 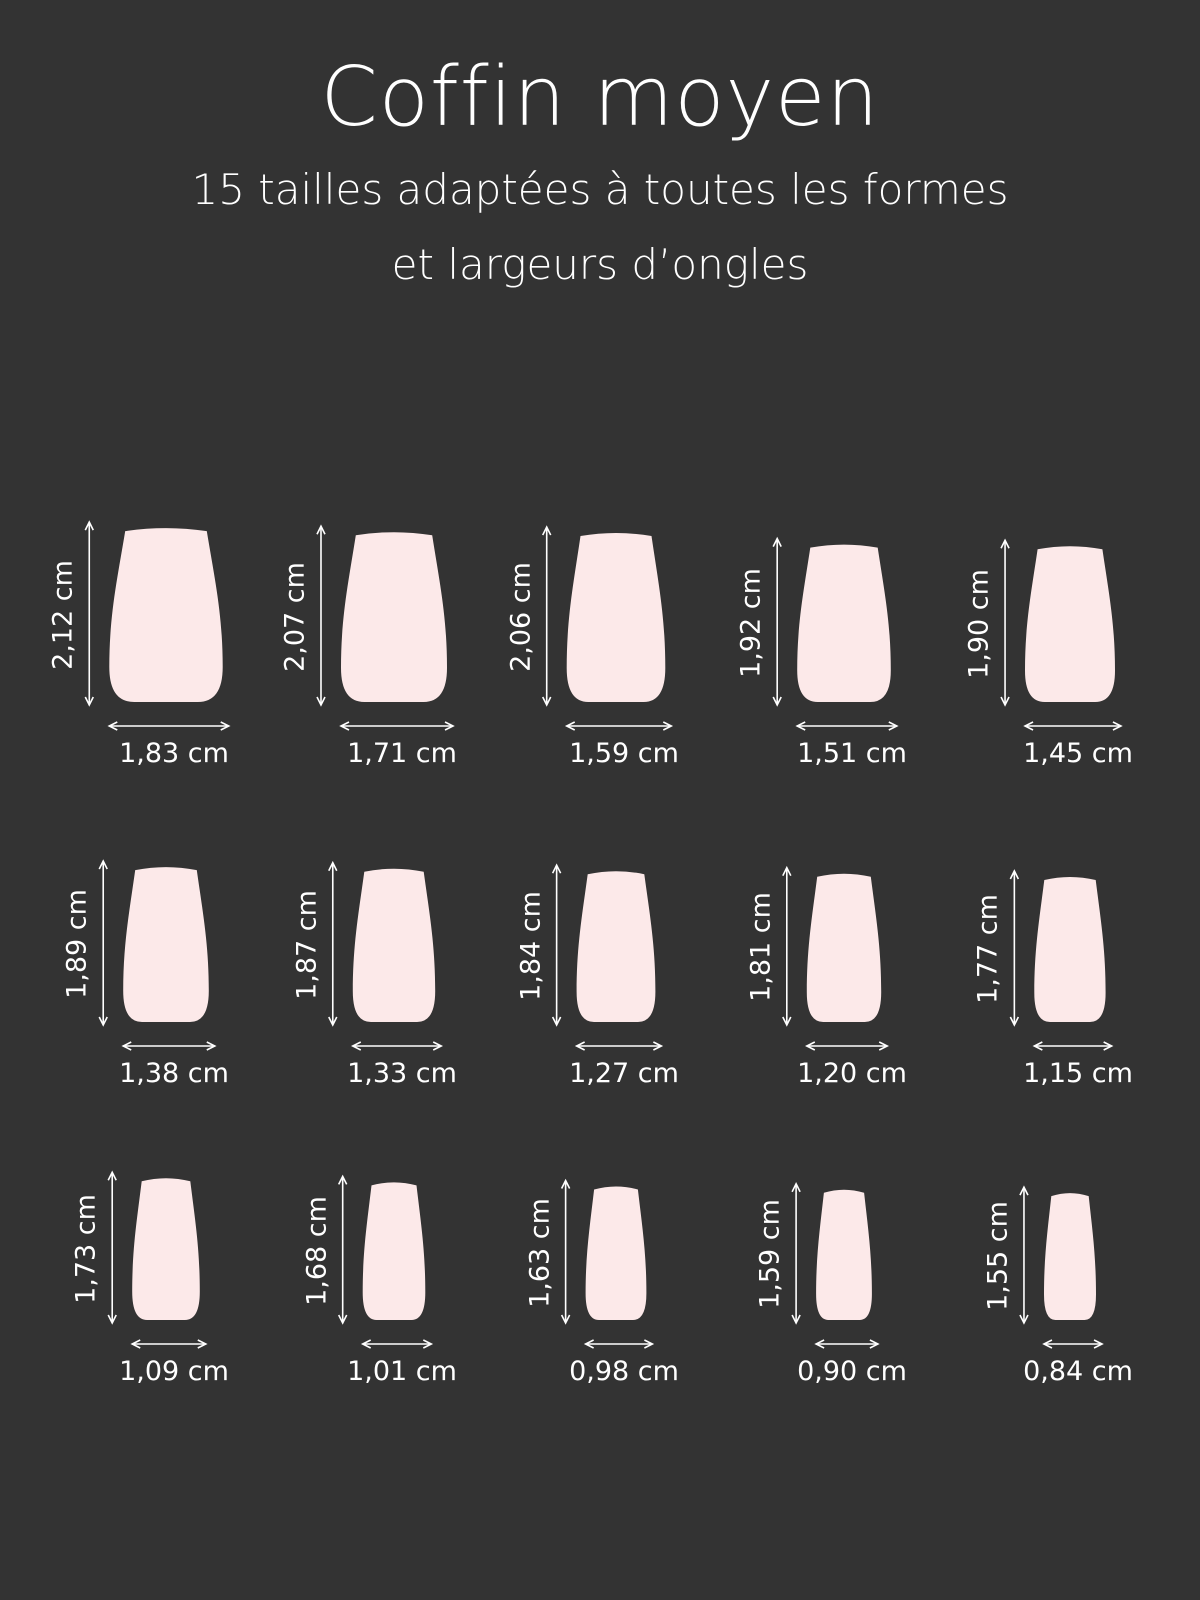 What do you see at coordinates (852, 1371) in the screenshot?
I see `width-label: 0,90 cm` at bounding box center [852, 1371].